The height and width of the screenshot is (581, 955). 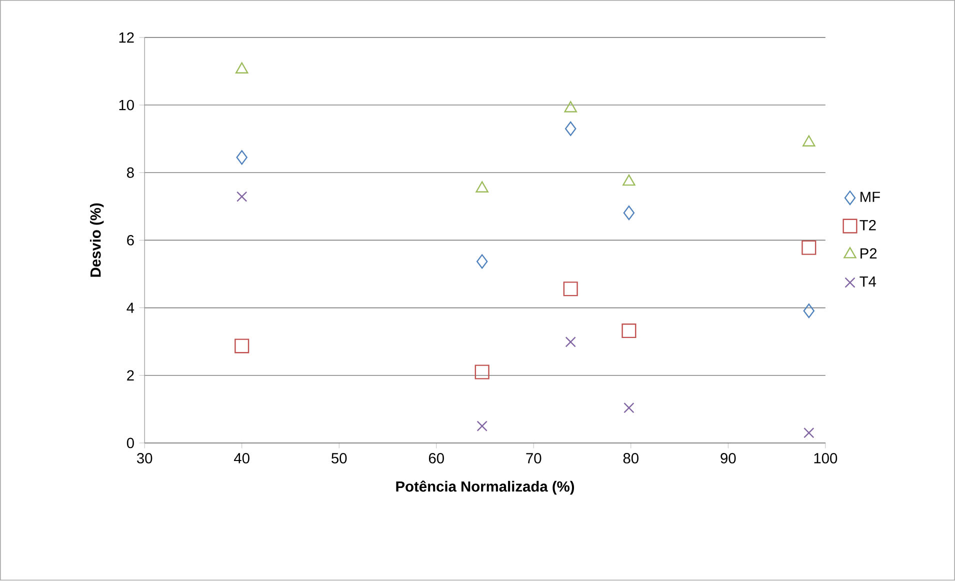 I want to click on y-tick-label: 10, so click(x=126, y=105).